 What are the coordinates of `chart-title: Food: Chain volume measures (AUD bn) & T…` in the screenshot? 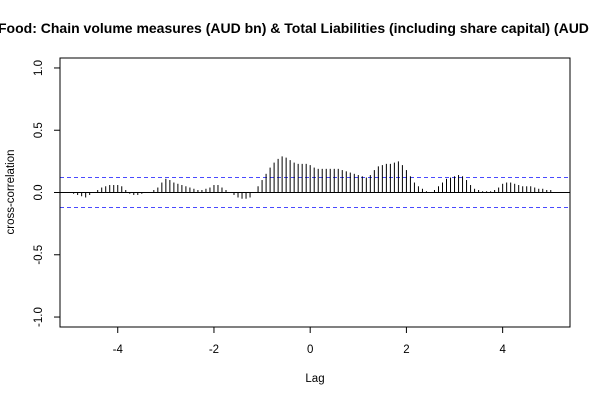 It's located at (294, 28).